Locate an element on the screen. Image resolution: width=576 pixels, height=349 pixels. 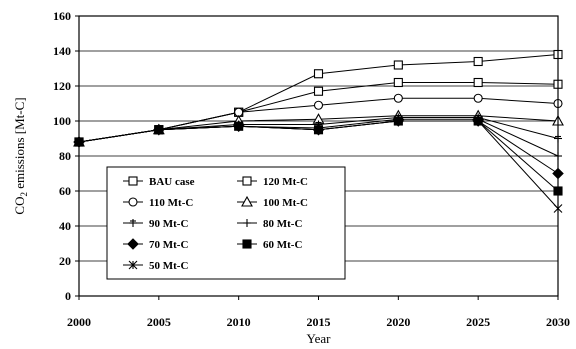
legend-item: 110 Mt-C is located at coordinates (158, 203).